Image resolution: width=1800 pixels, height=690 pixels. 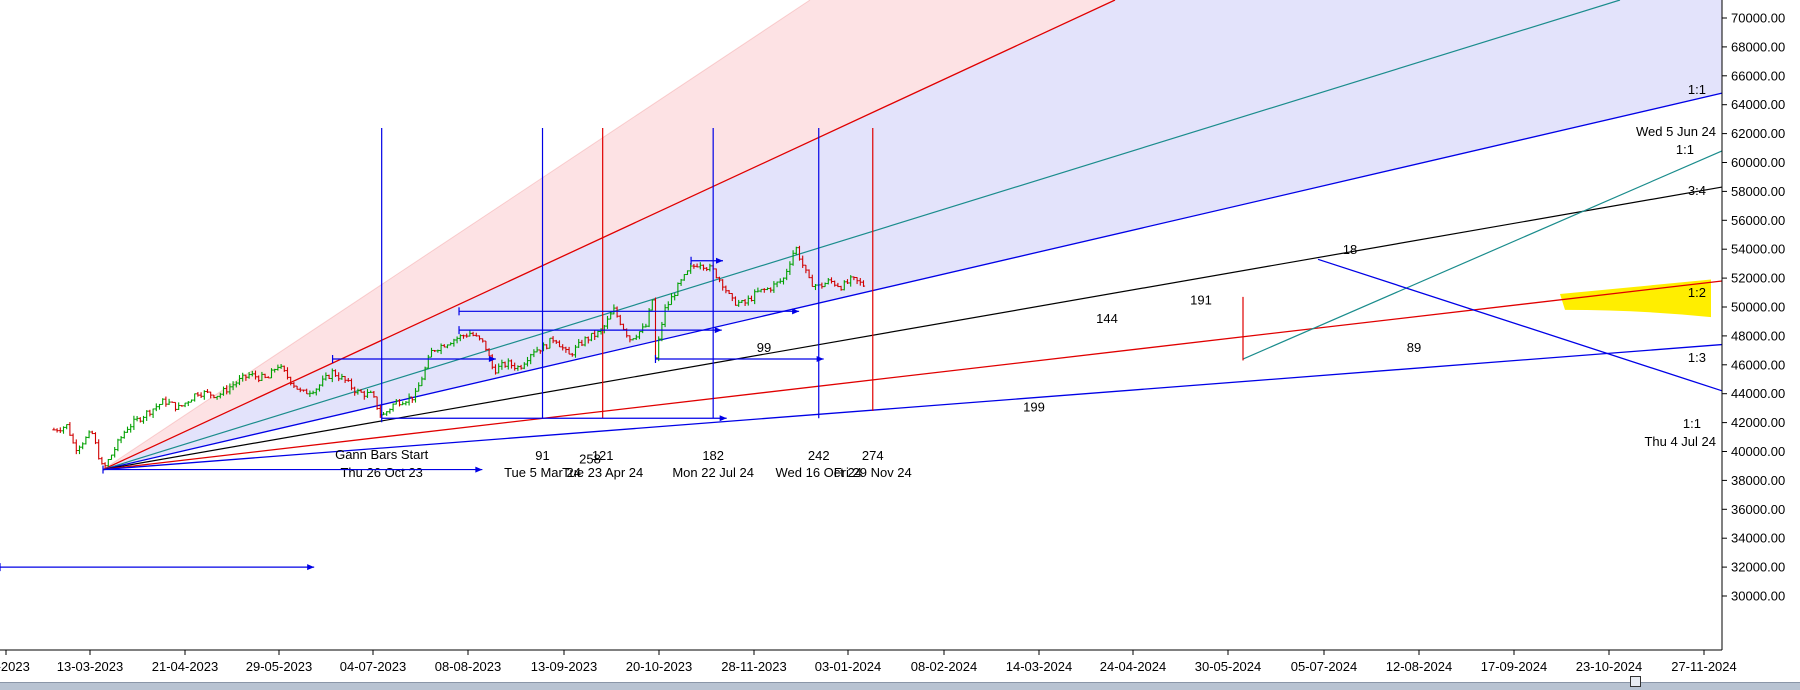 I want to click on x-axis-tick-label: 04-07-2023, so click(x=373, y=666).